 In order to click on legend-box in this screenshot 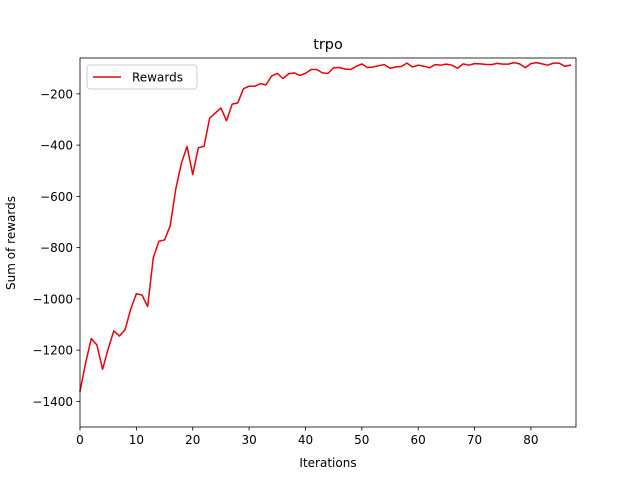, I will do `click(142, 77)`.